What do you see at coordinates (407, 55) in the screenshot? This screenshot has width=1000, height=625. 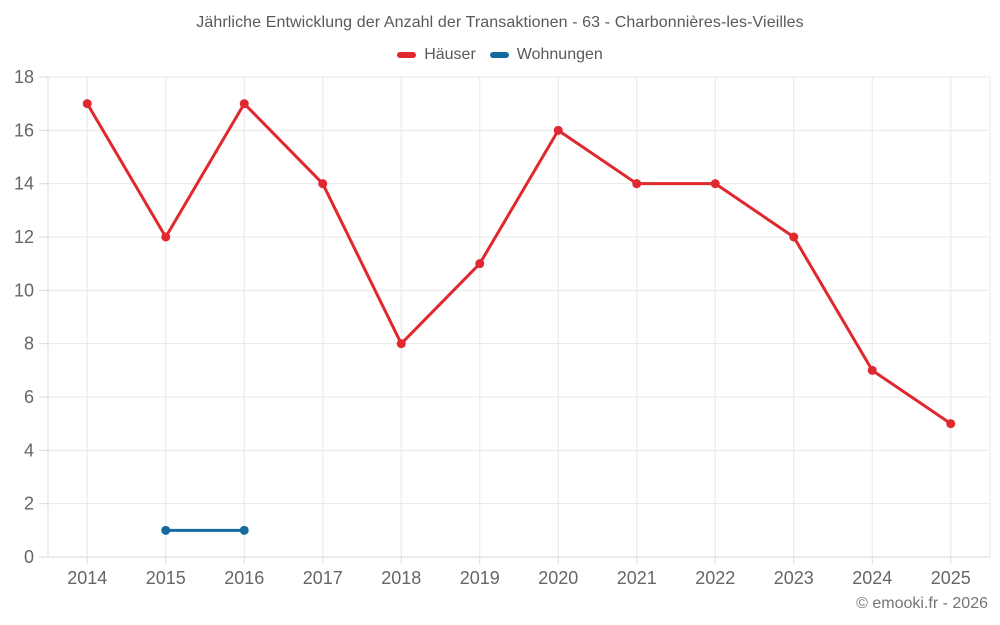 I see `legend-swatch-haeuser` at bounding box center [407, 55].